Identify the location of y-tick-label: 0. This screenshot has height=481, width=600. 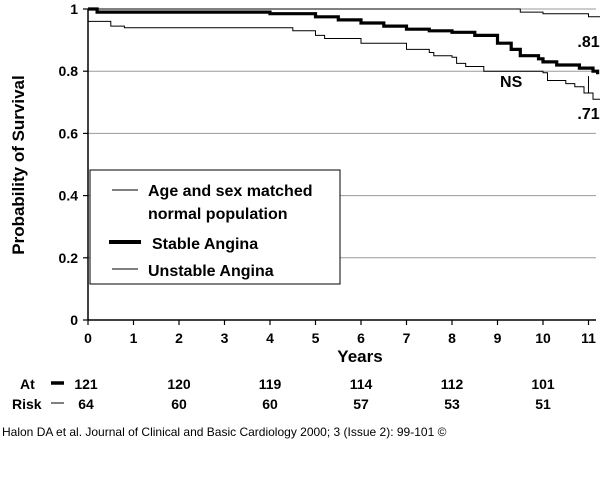
(74, 320).